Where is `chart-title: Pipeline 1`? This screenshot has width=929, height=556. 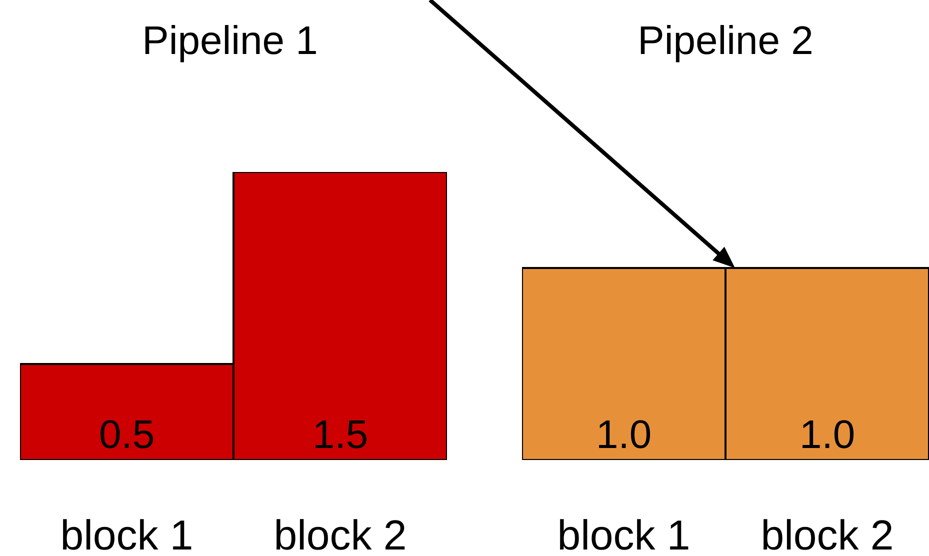
chart-title: Pipeline 1 is located at coordinates (230, 41).